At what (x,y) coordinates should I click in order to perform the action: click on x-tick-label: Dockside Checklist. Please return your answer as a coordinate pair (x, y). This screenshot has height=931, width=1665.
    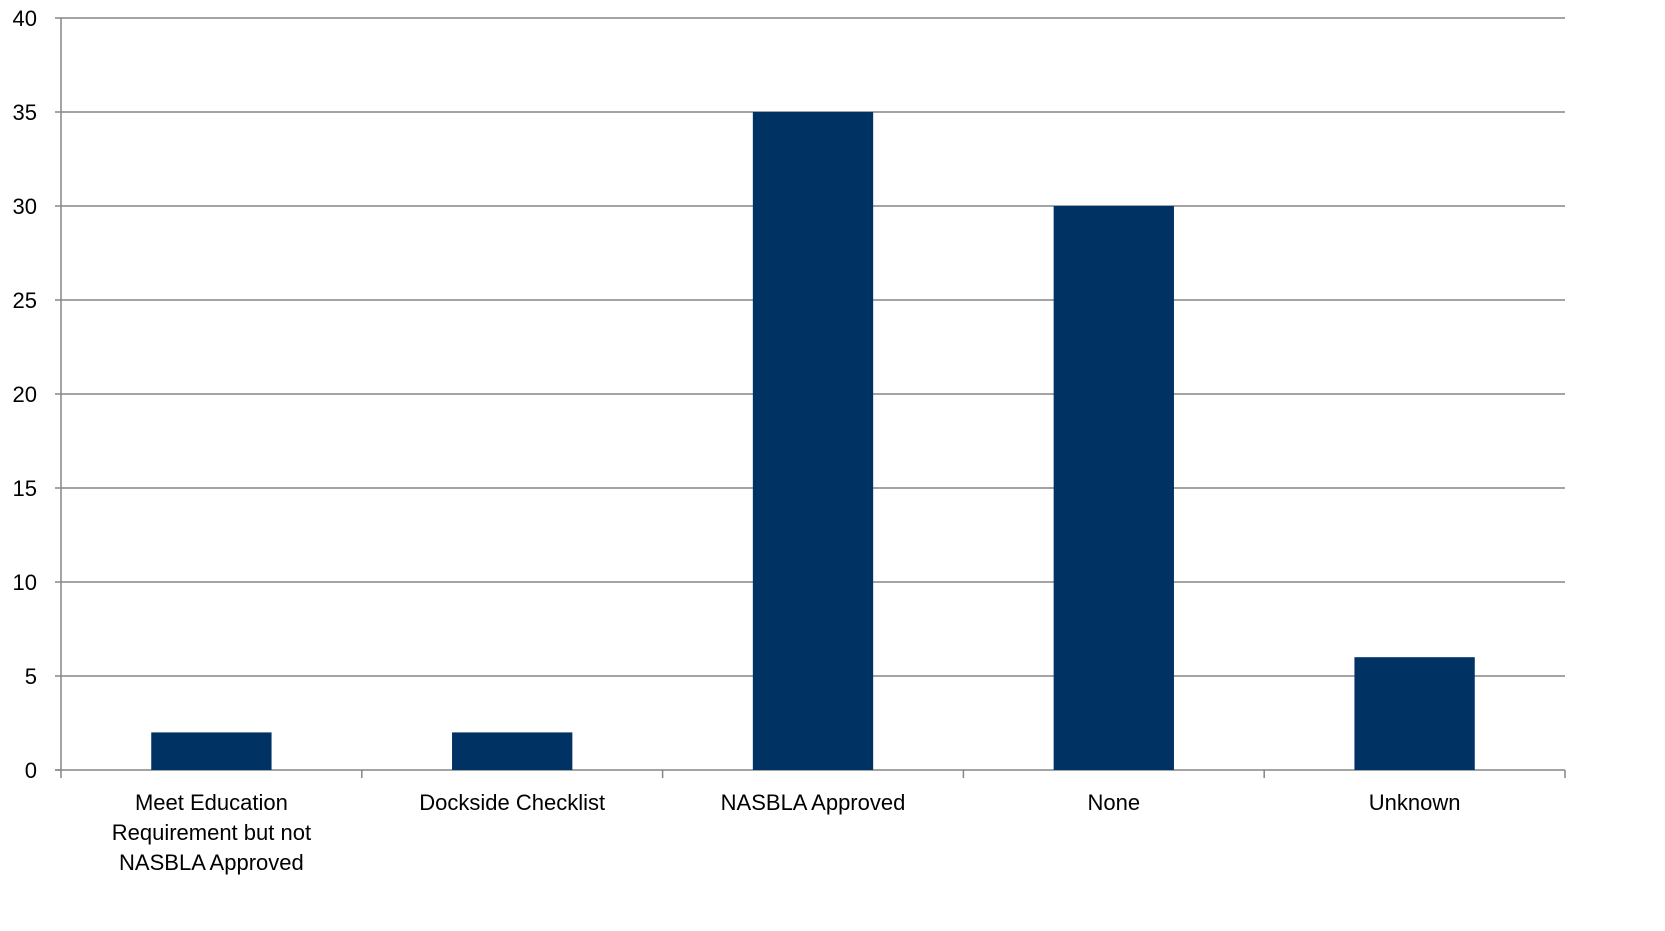
    Looking at the image, I should click on (512, 802).